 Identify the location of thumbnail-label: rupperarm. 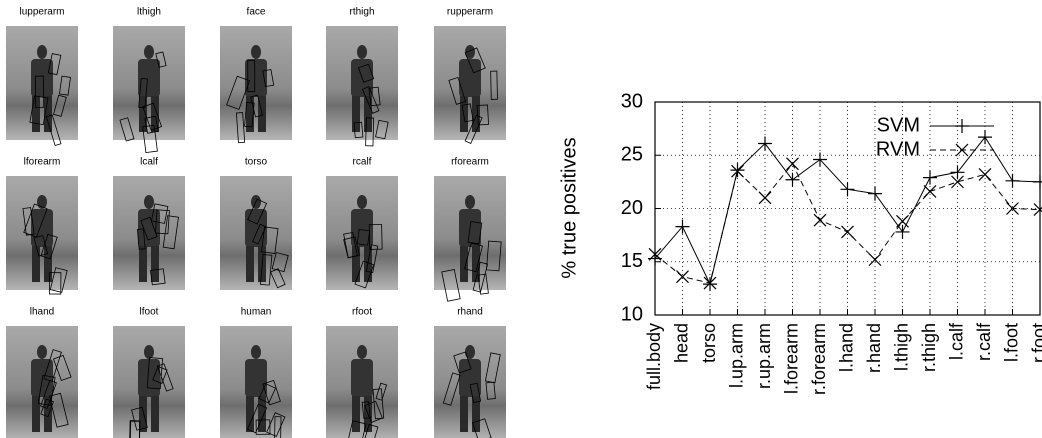
(470, 12).